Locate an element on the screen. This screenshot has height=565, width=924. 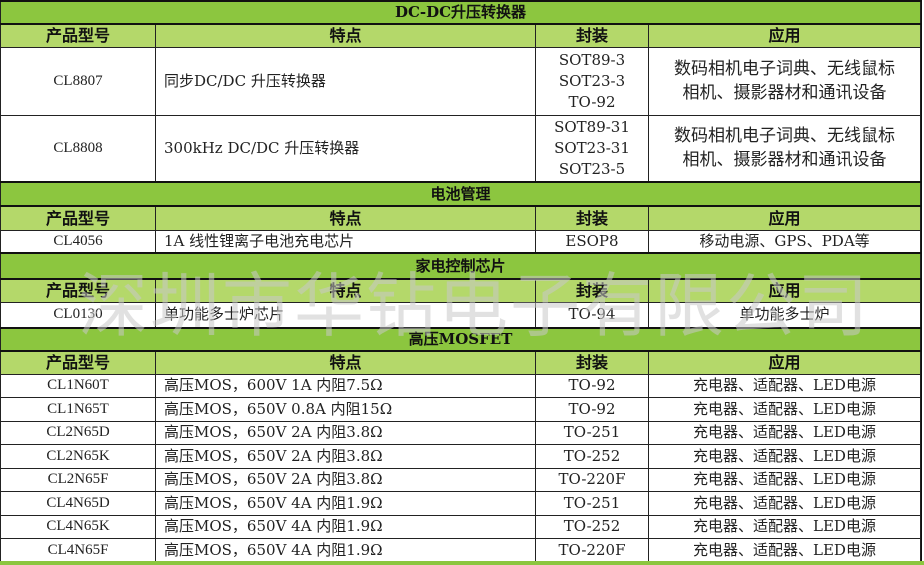
package-line: SOT23-3 is located at coordinates (592, 80).